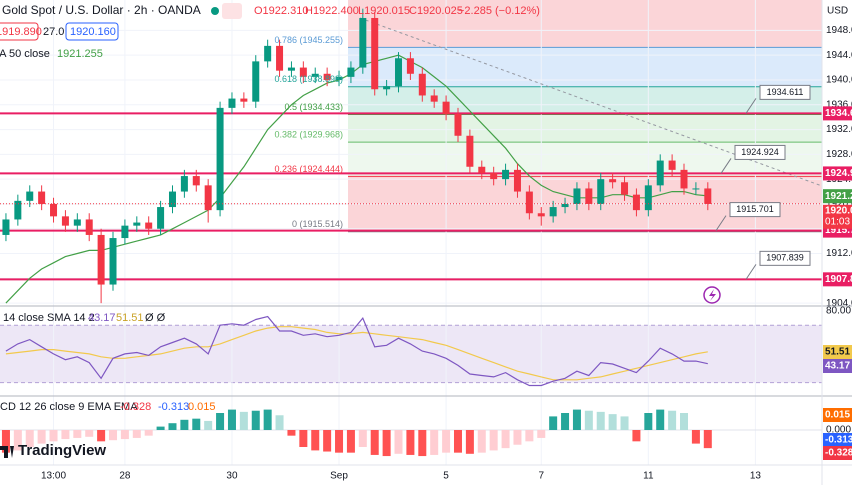 The height and width of the screenshot is (485, 852). I want to click on y-tick-label: 1932.0, so click(839, 129).